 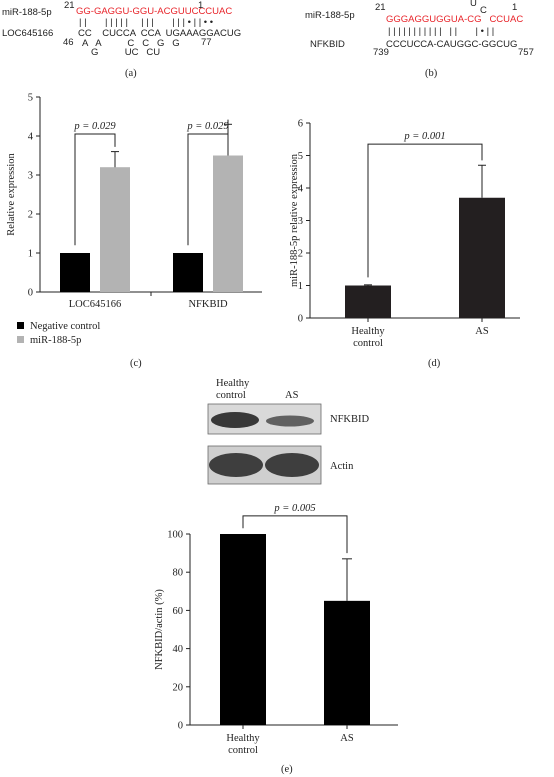 I want to click on y-tick-label: 60, so click(x=178, y=611).